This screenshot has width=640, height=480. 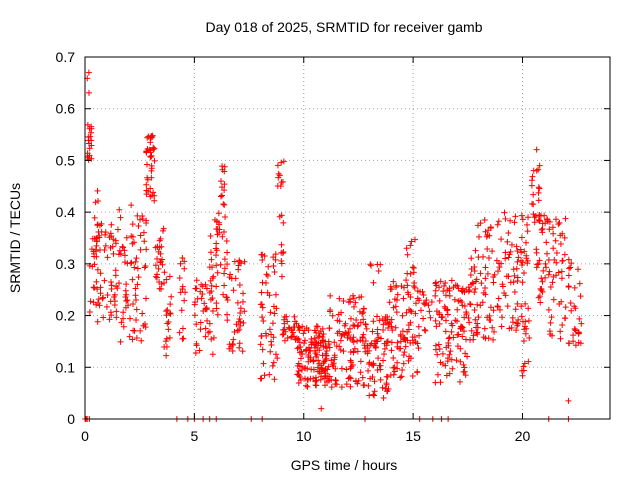 What do you see at coordinates (66, 212) in the screenshot?
I see `y-tick-label: 0.4` at bounding box center [66, 212].